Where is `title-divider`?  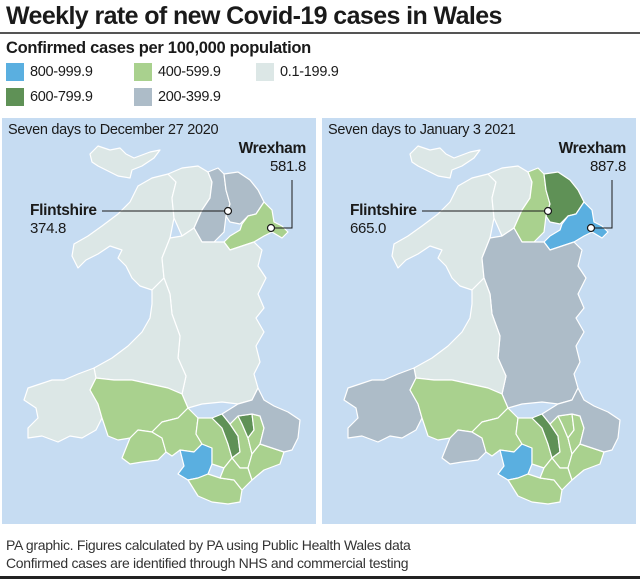 title-divider is located at coordinates (320, 33).